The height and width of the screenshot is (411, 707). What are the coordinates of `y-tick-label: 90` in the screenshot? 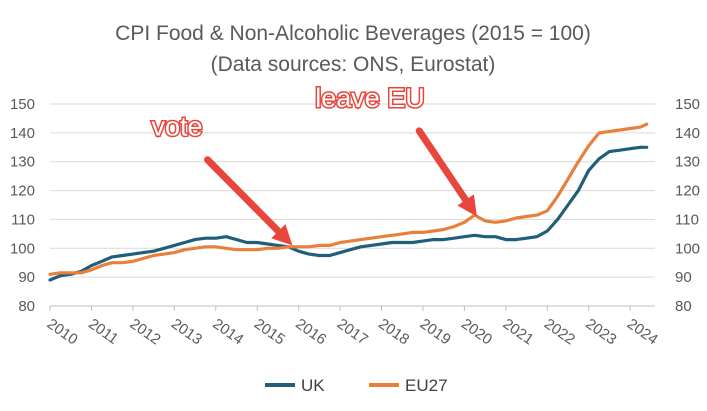 It's located at (26, 277).